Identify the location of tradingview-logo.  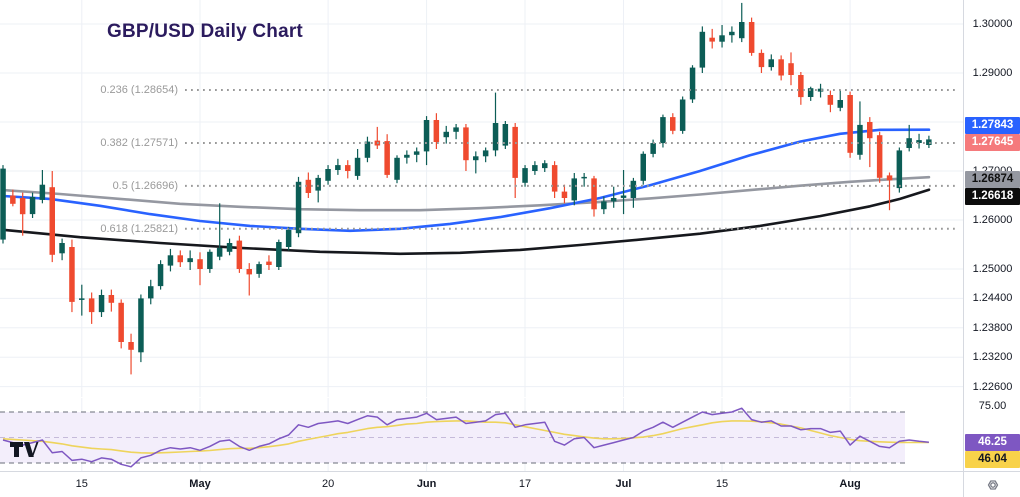
(24, 449).